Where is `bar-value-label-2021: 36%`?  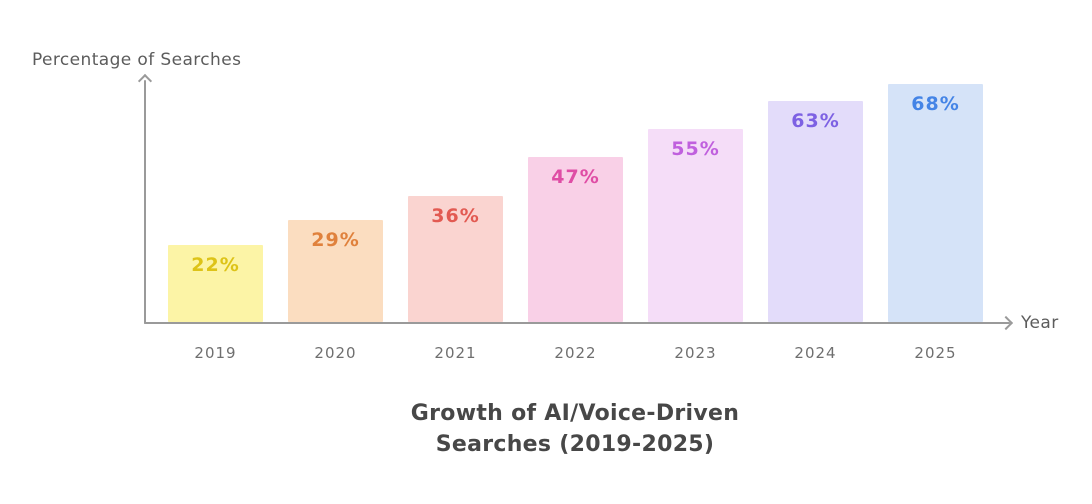 bar-value-label-2021: 36% is located at coordinates (455, 216).